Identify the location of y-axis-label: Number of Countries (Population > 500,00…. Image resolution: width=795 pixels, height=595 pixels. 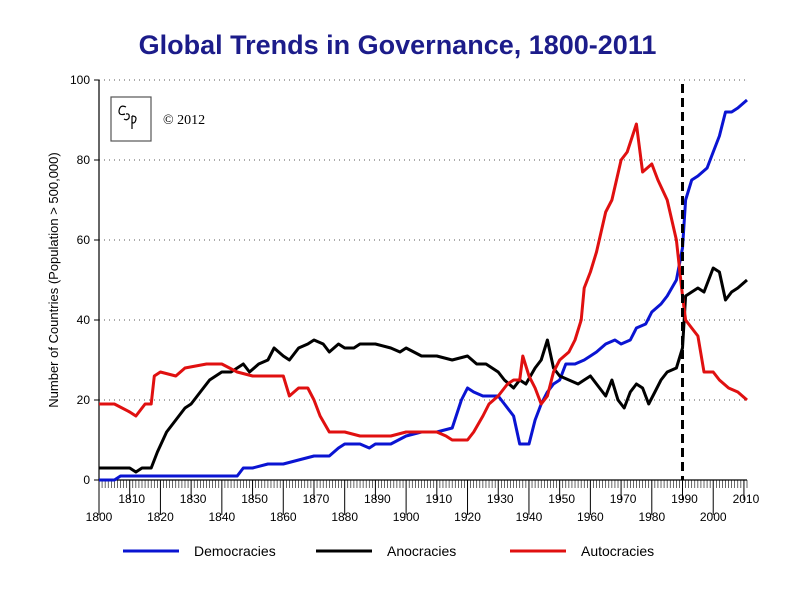
(53, 279).